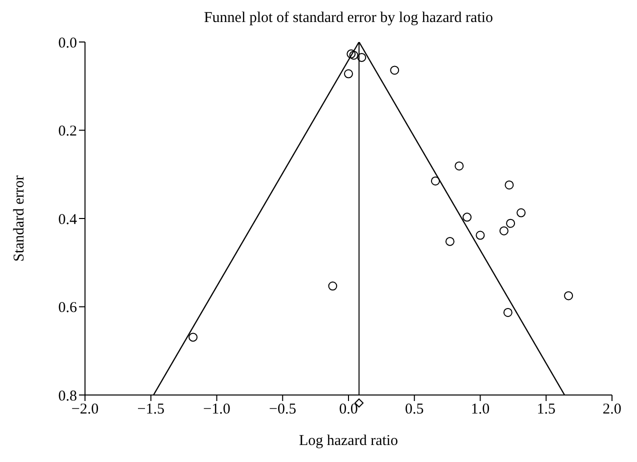 The height and width of the screenshot is (462, 637). Describe the element at coordinates (19, 218) in the screenshot. I see `y-axis-title: Standard error` at that location.